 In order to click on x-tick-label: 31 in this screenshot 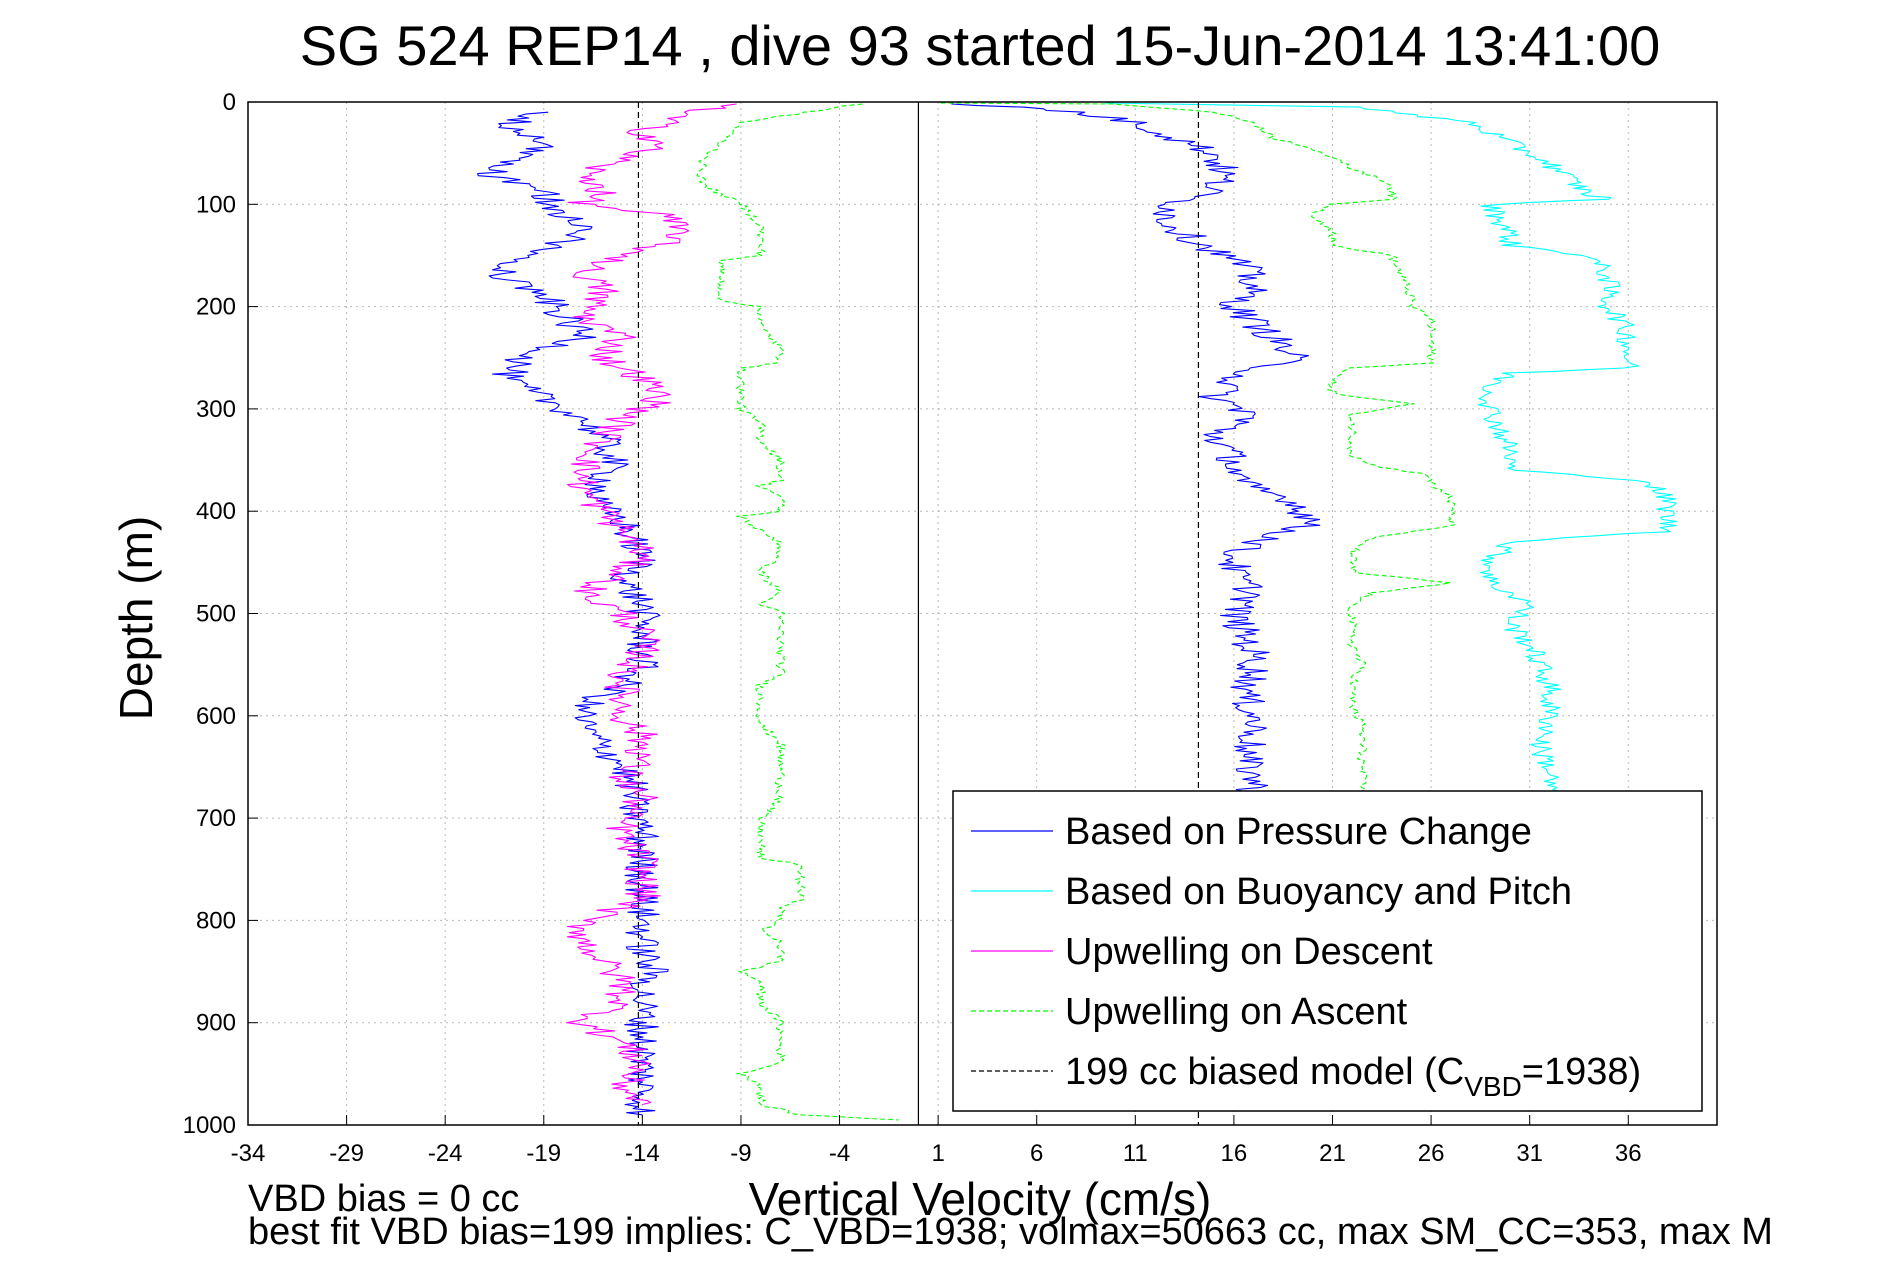, I will do `click(1529, 1153)`.